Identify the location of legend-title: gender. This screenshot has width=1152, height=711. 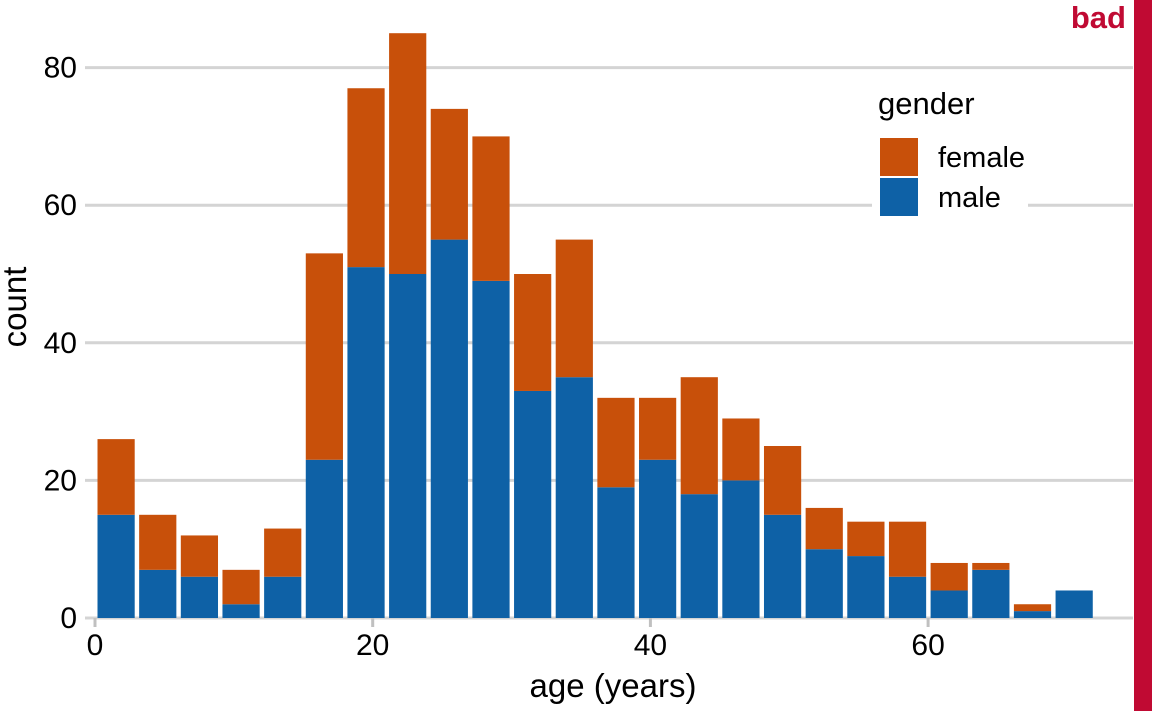
(926, 103).